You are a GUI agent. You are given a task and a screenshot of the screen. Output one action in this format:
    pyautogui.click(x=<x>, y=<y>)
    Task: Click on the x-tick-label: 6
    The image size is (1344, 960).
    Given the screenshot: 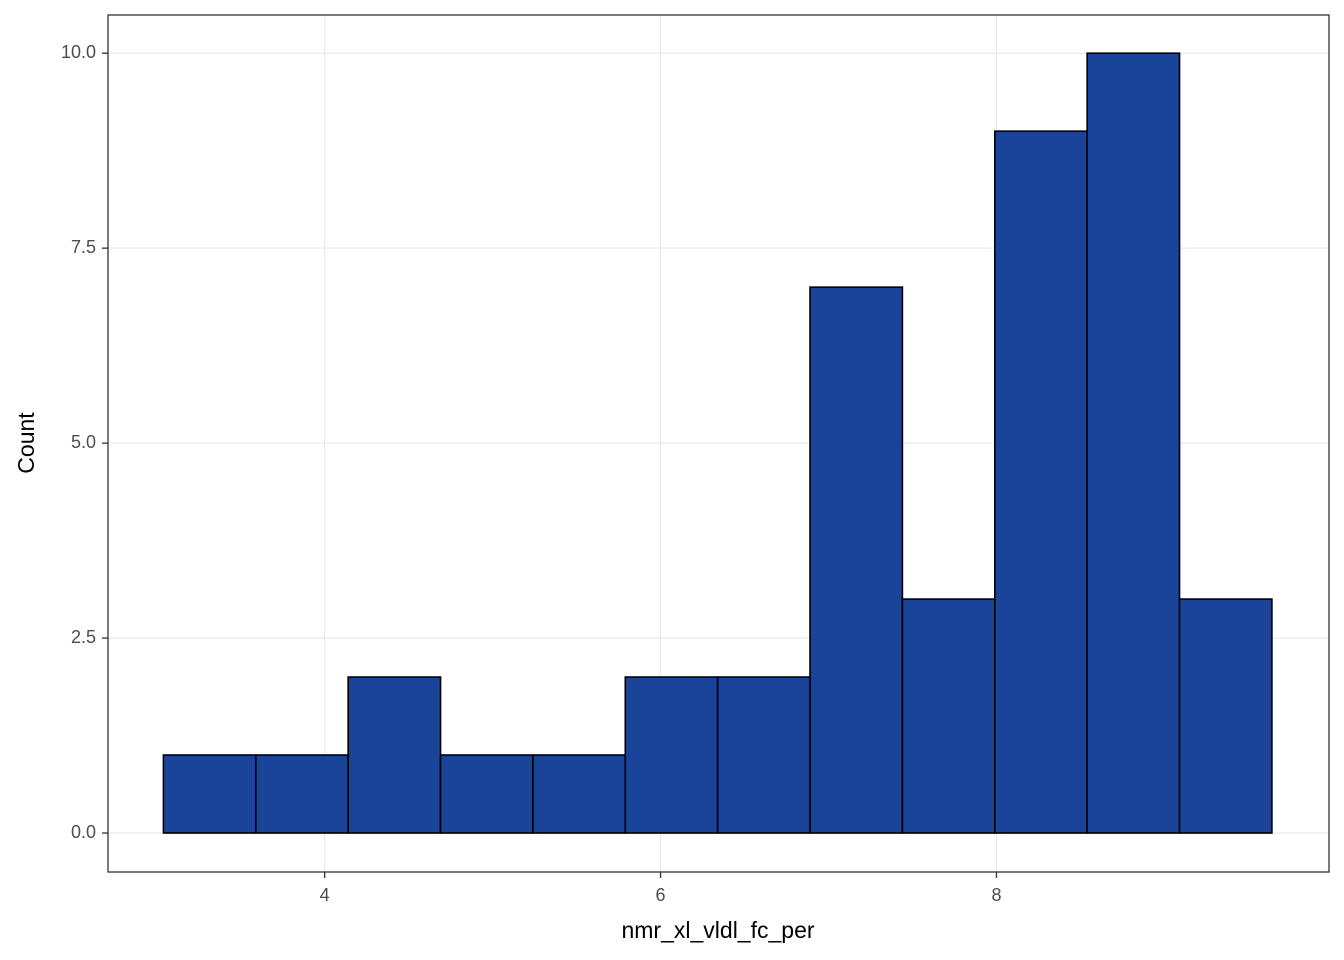 What is the action you would take?
    pyautogui.click(x=661, y=895)
    